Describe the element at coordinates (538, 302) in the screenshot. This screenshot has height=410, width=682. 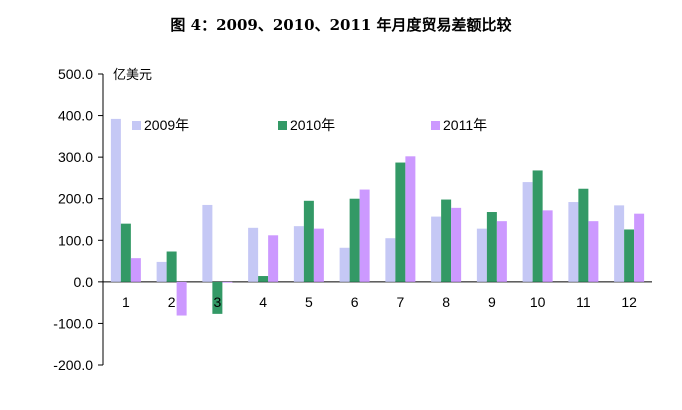
I see `x-category-label: 10` at that location.